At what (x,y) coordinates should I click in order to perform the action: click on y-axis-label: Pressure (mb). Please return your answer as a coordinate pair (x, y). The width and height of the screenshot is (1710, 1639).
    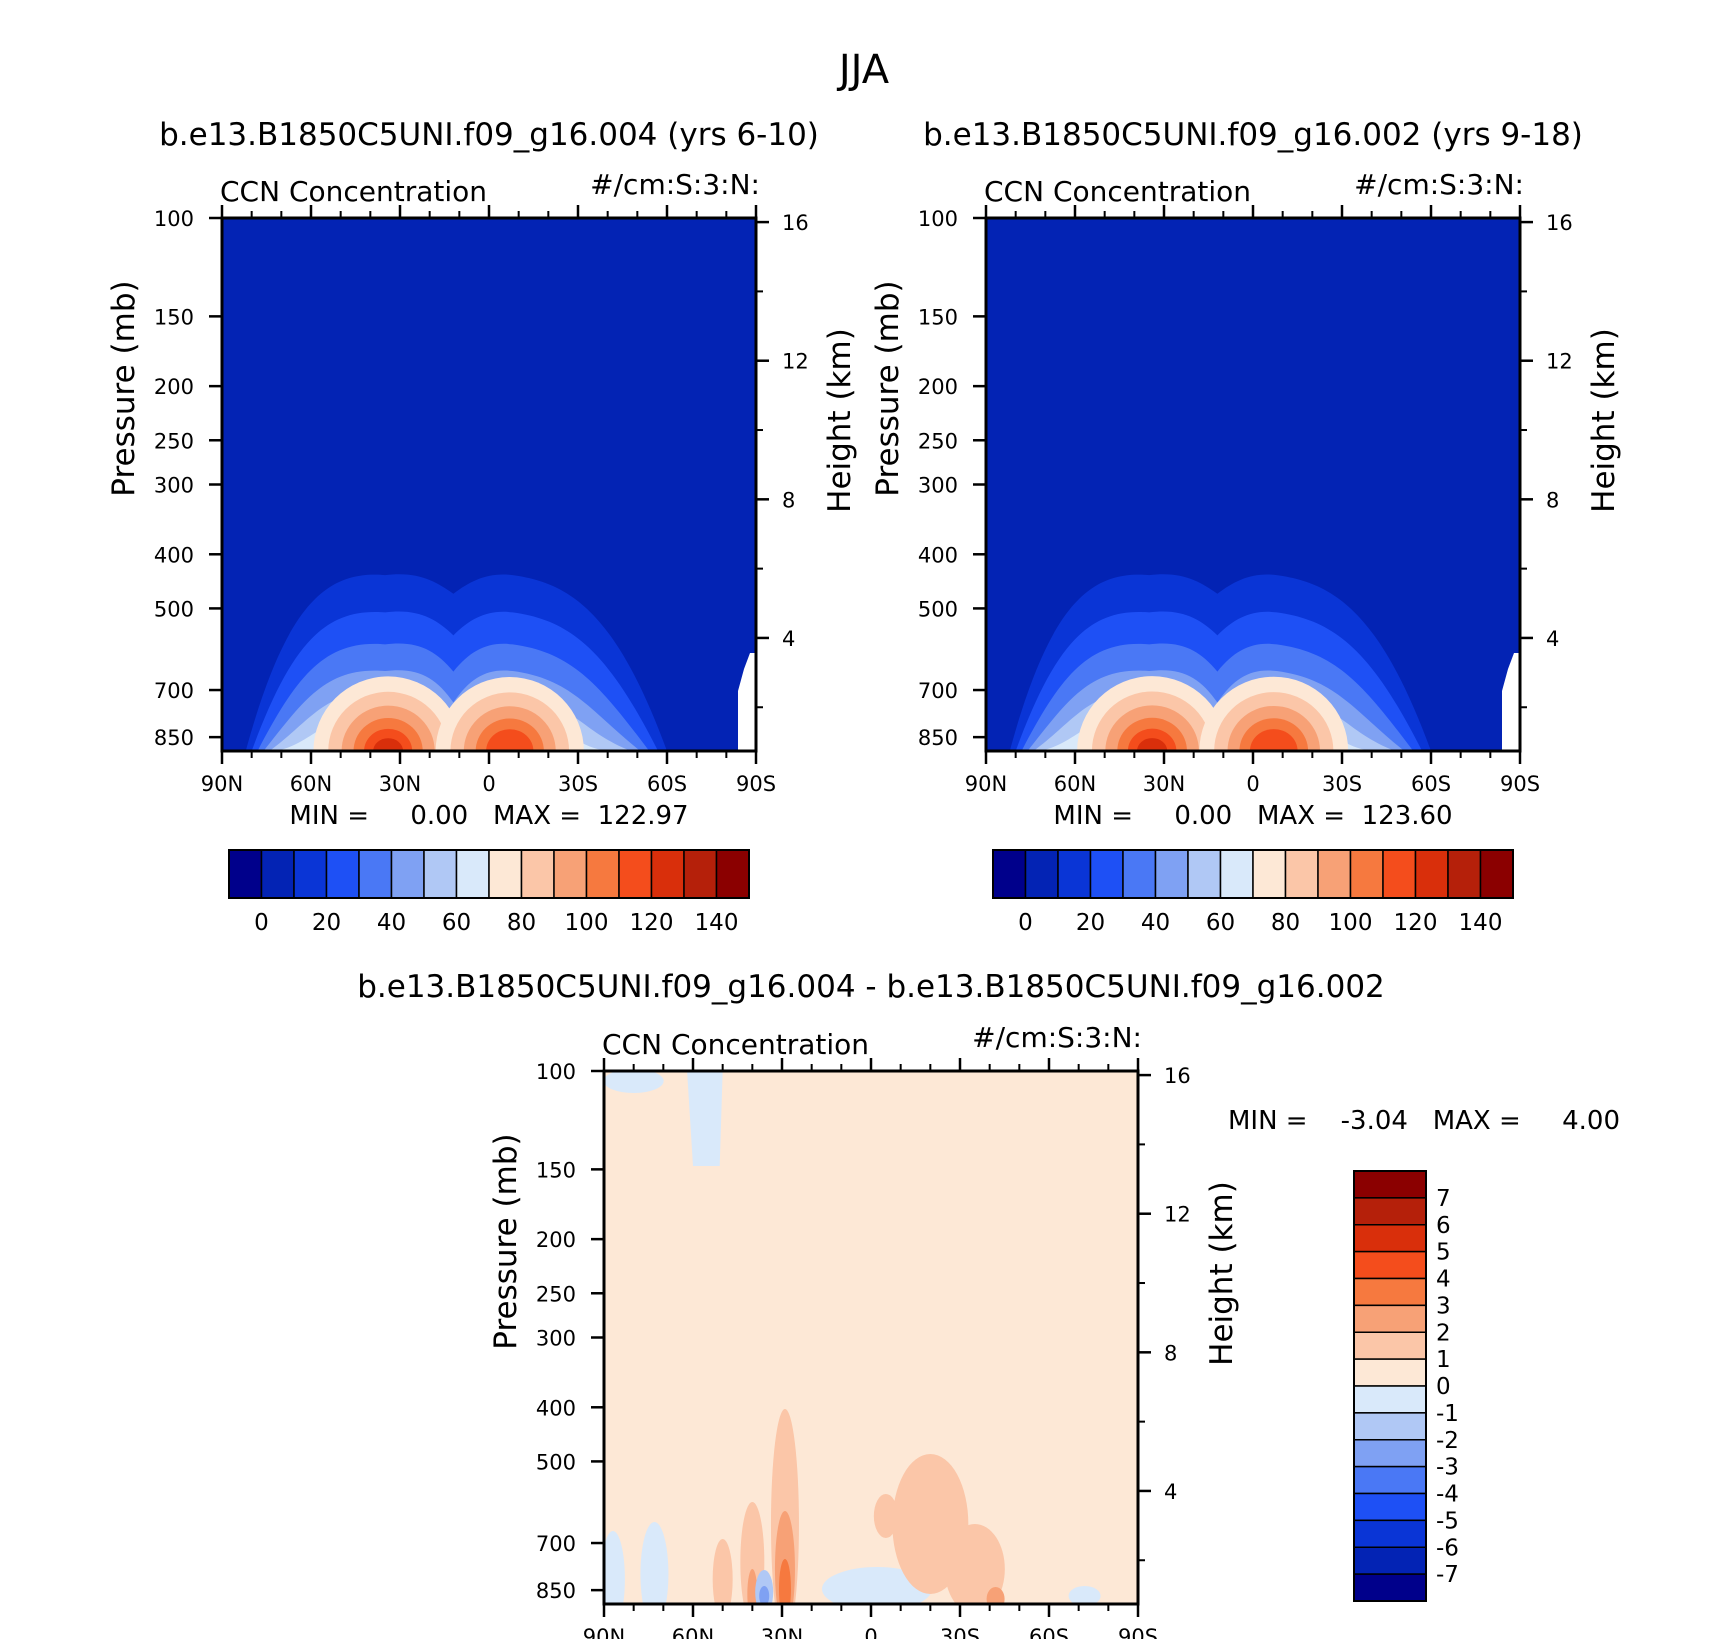
    Looking at the image, I should click on (124, 388).